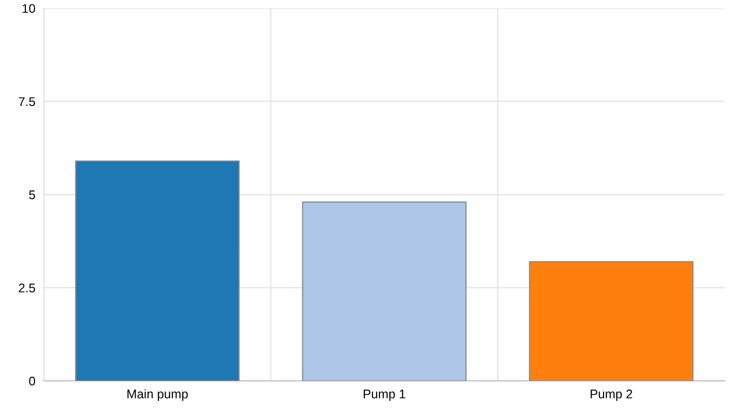 This screenshot has width=732, height=414. Describe the element at coordinates (157, 395) in the screenshot. I see `x-tick-label: Main pump` at that location.